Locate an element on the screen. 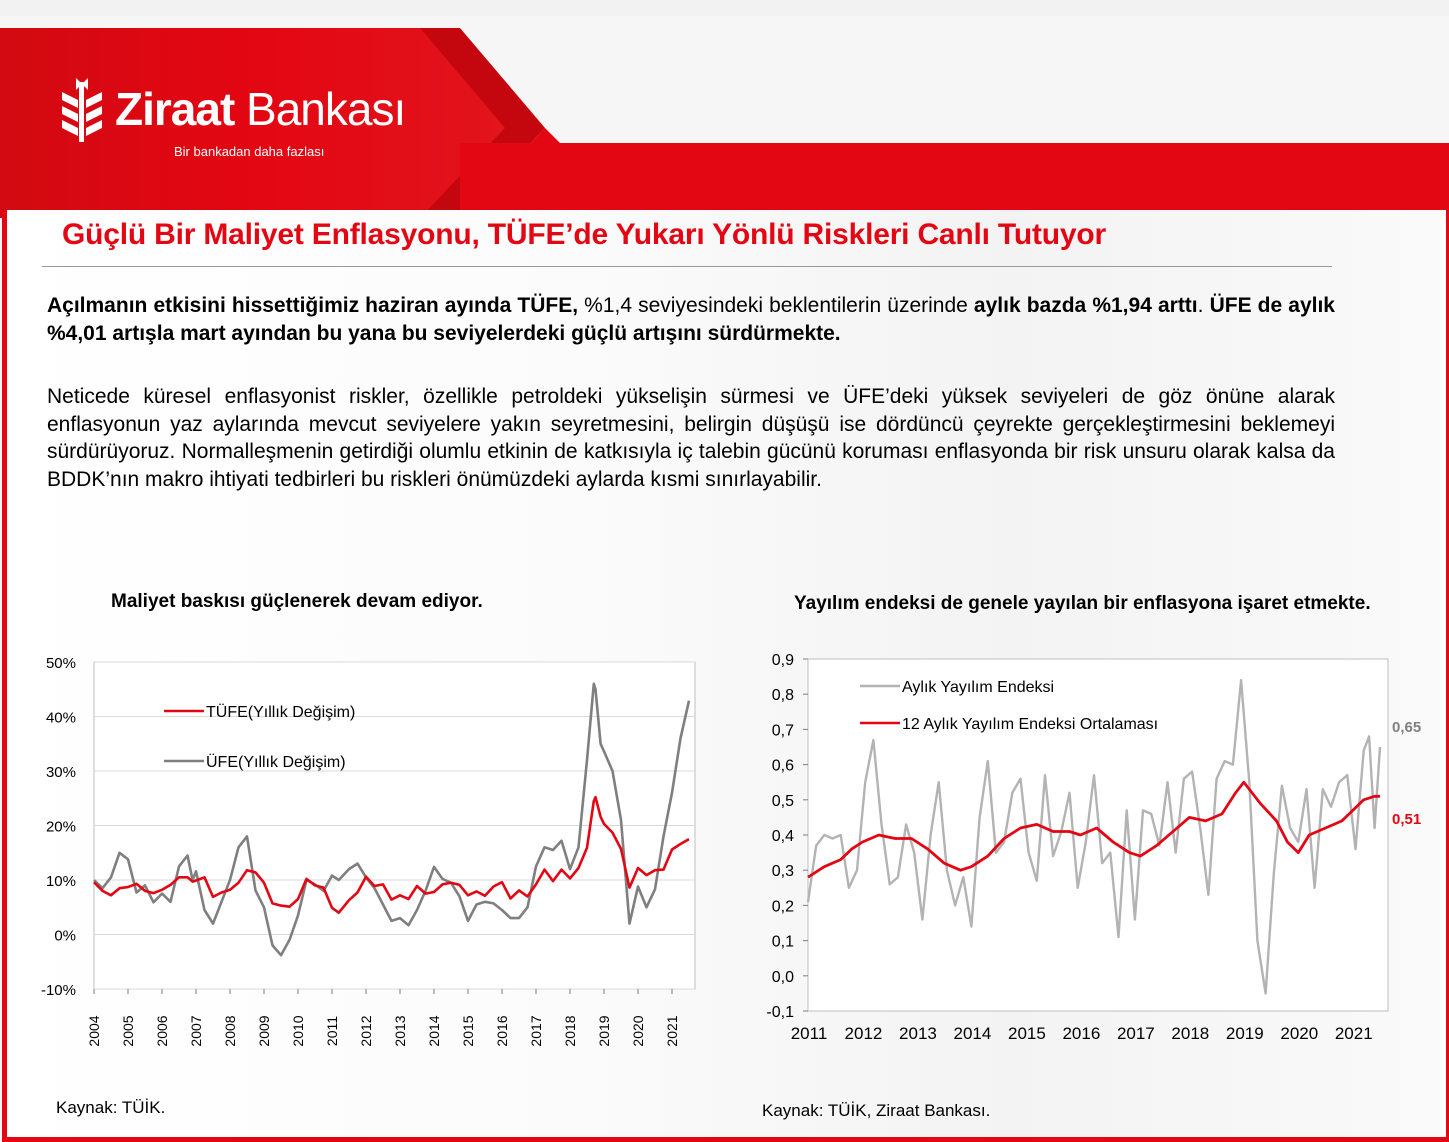 The height and width of the screenshot is (1142, 1449). chart-1-x-tick-label: 2016 is located at coordinates (502, 1030).